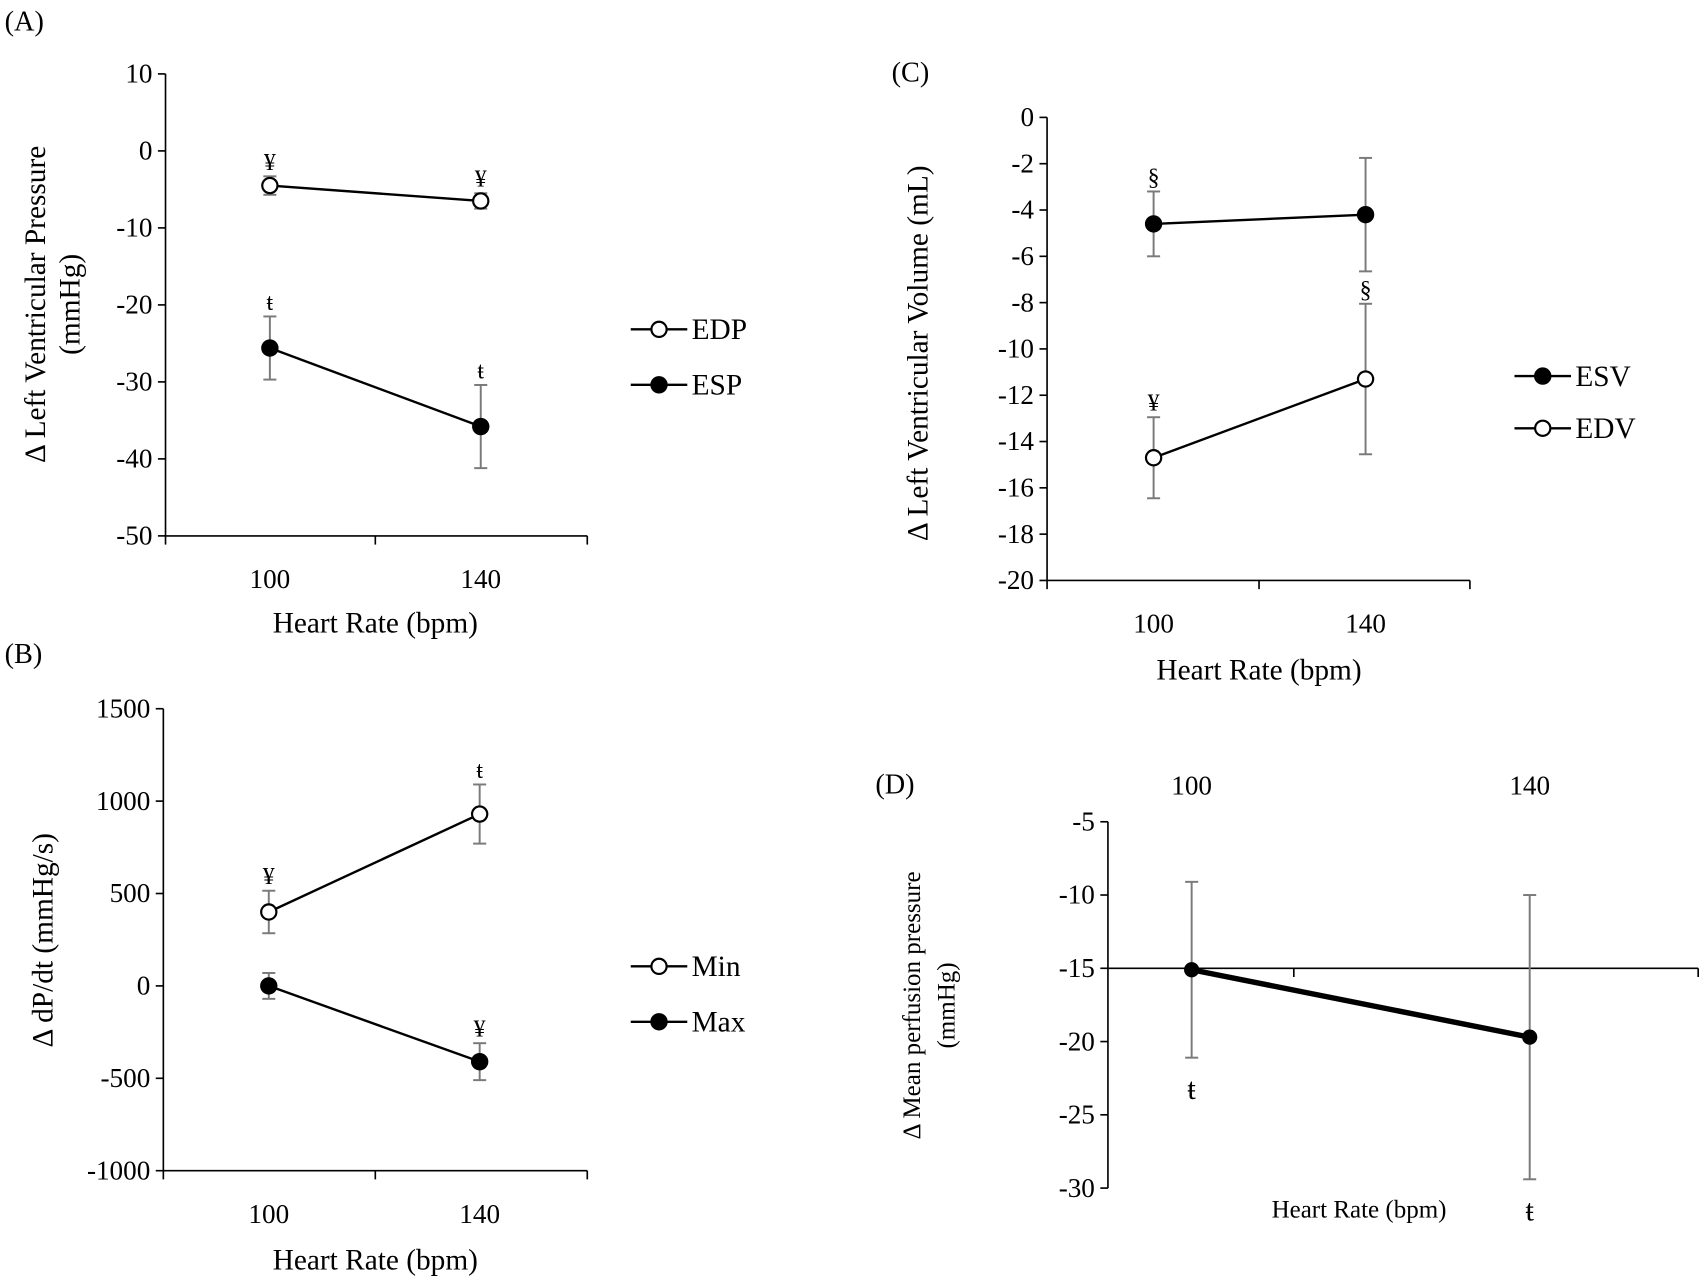  I want to click on y-tick-label: -18, so click(1016, 534).